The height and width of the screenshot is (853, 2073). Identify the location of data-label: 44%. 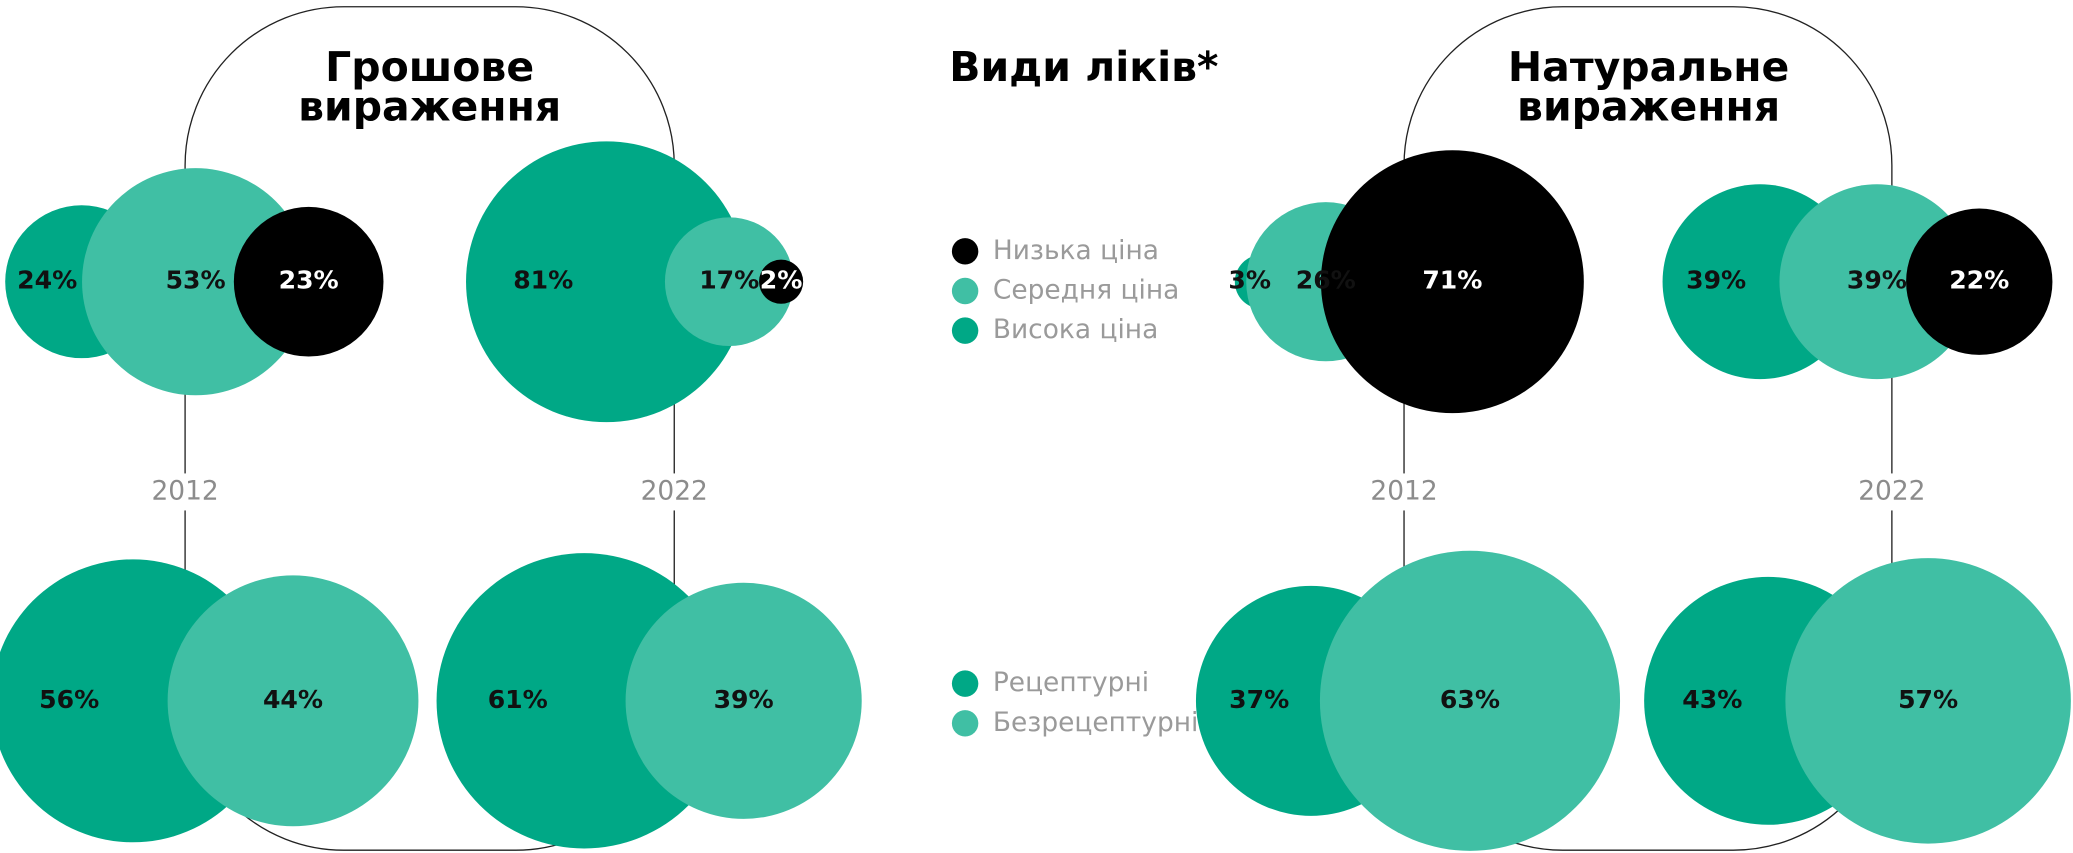
(293, 699).